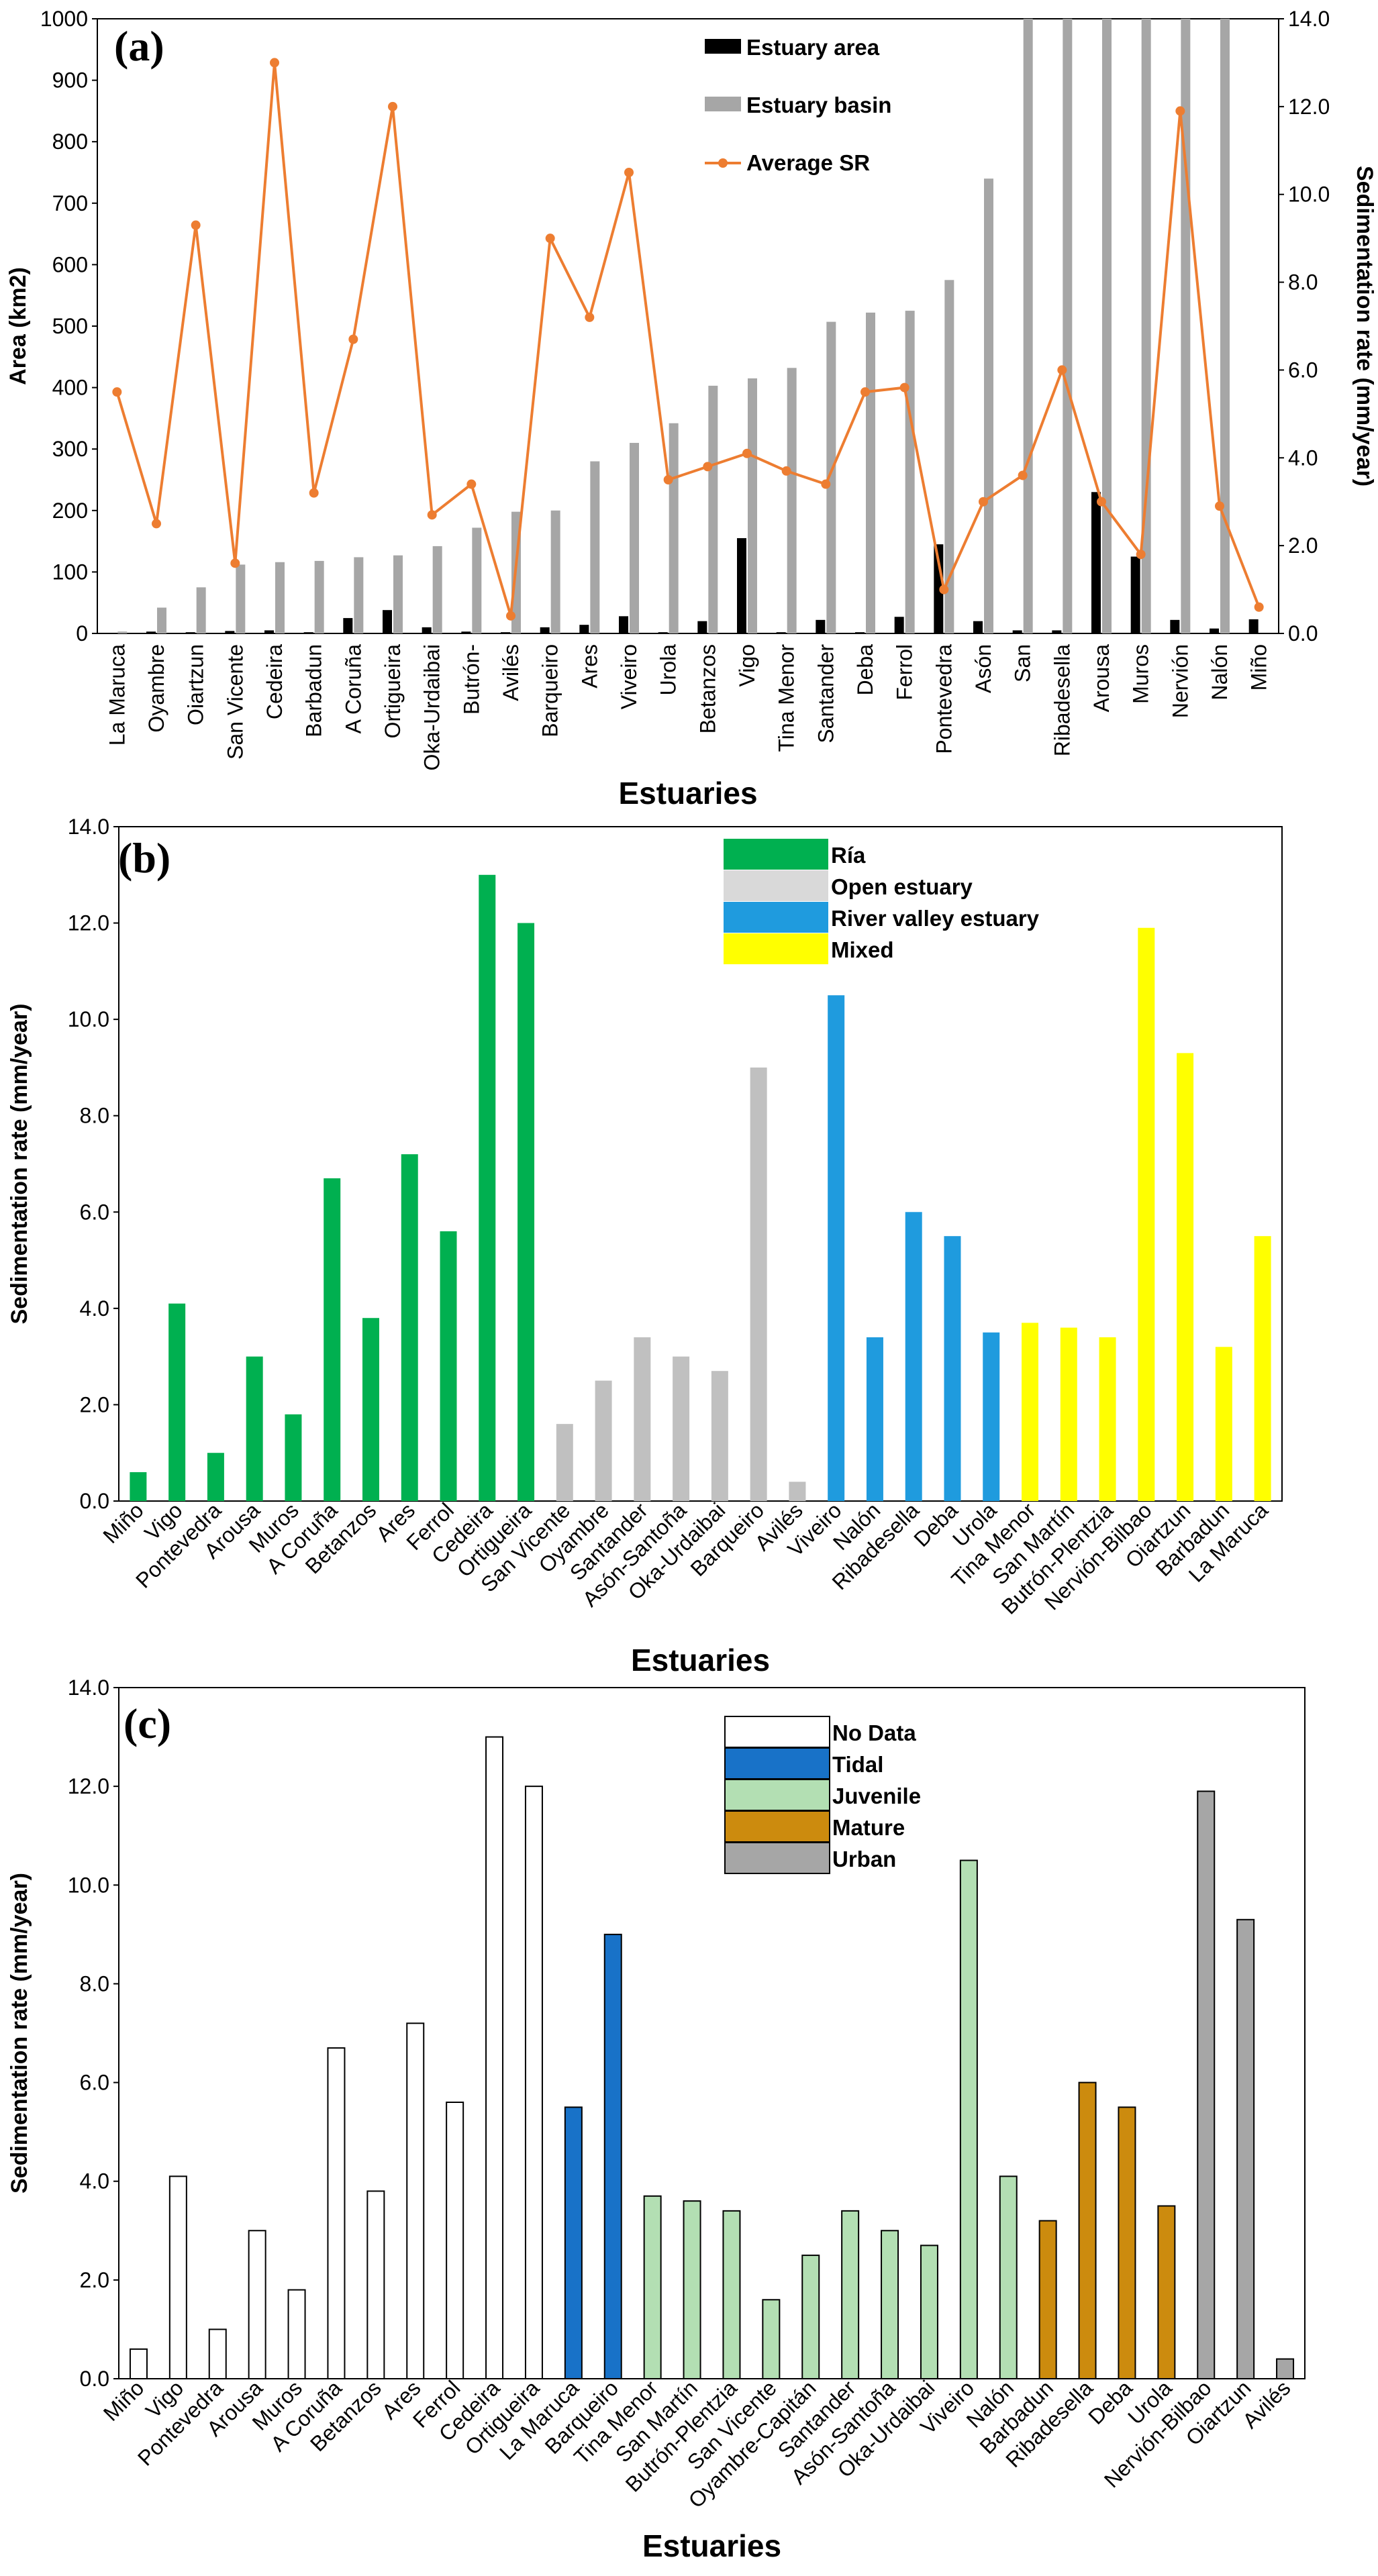  I want to click on legend-swatch-mature, so click(777, 1826).